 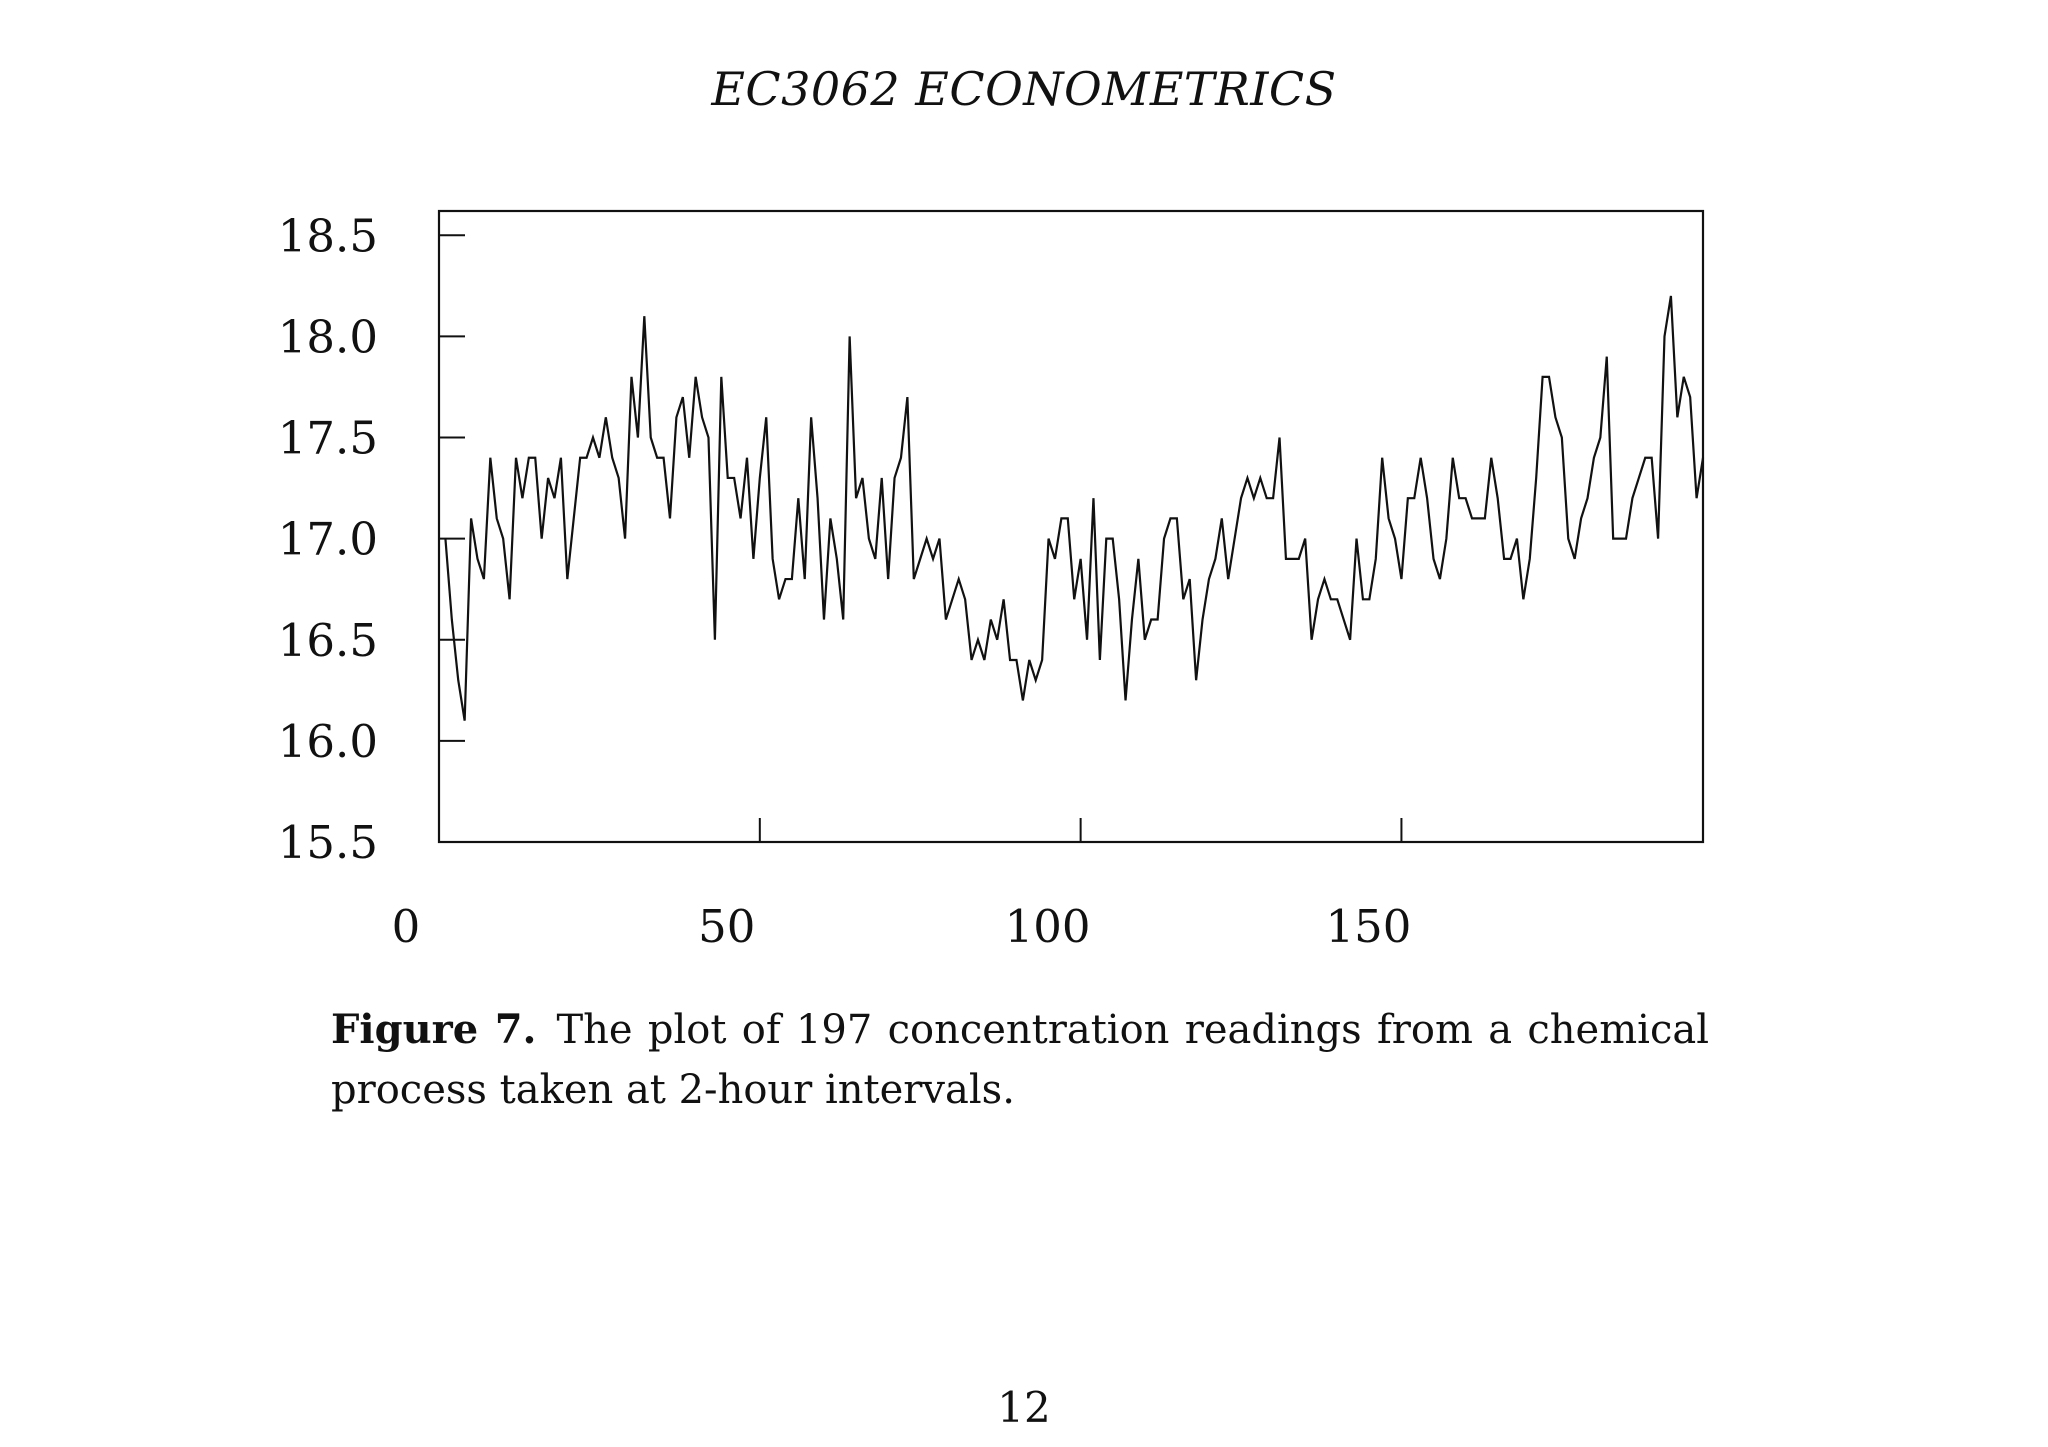 What do you see at coordinates (328, 842) in the screenshot?
I see `y-tick-label: 15.5` at bounding box center [328, 842].